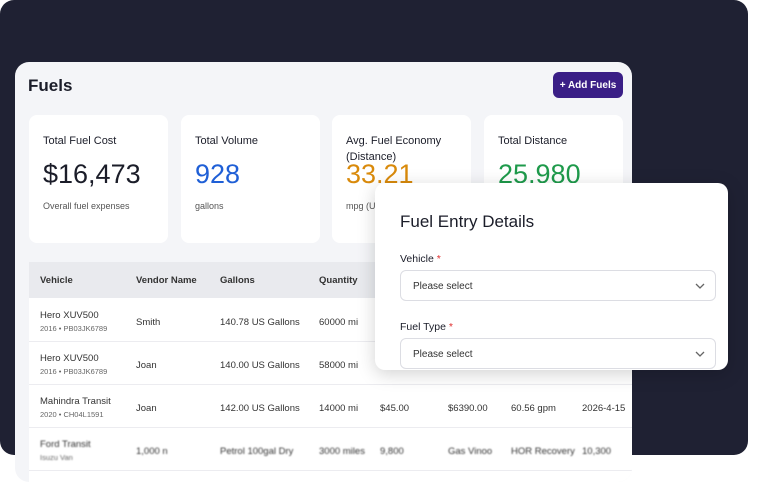  Describe the element at coordinates (468, 408) in the screenshot. I see `table-cell: $6390.00` at that location.